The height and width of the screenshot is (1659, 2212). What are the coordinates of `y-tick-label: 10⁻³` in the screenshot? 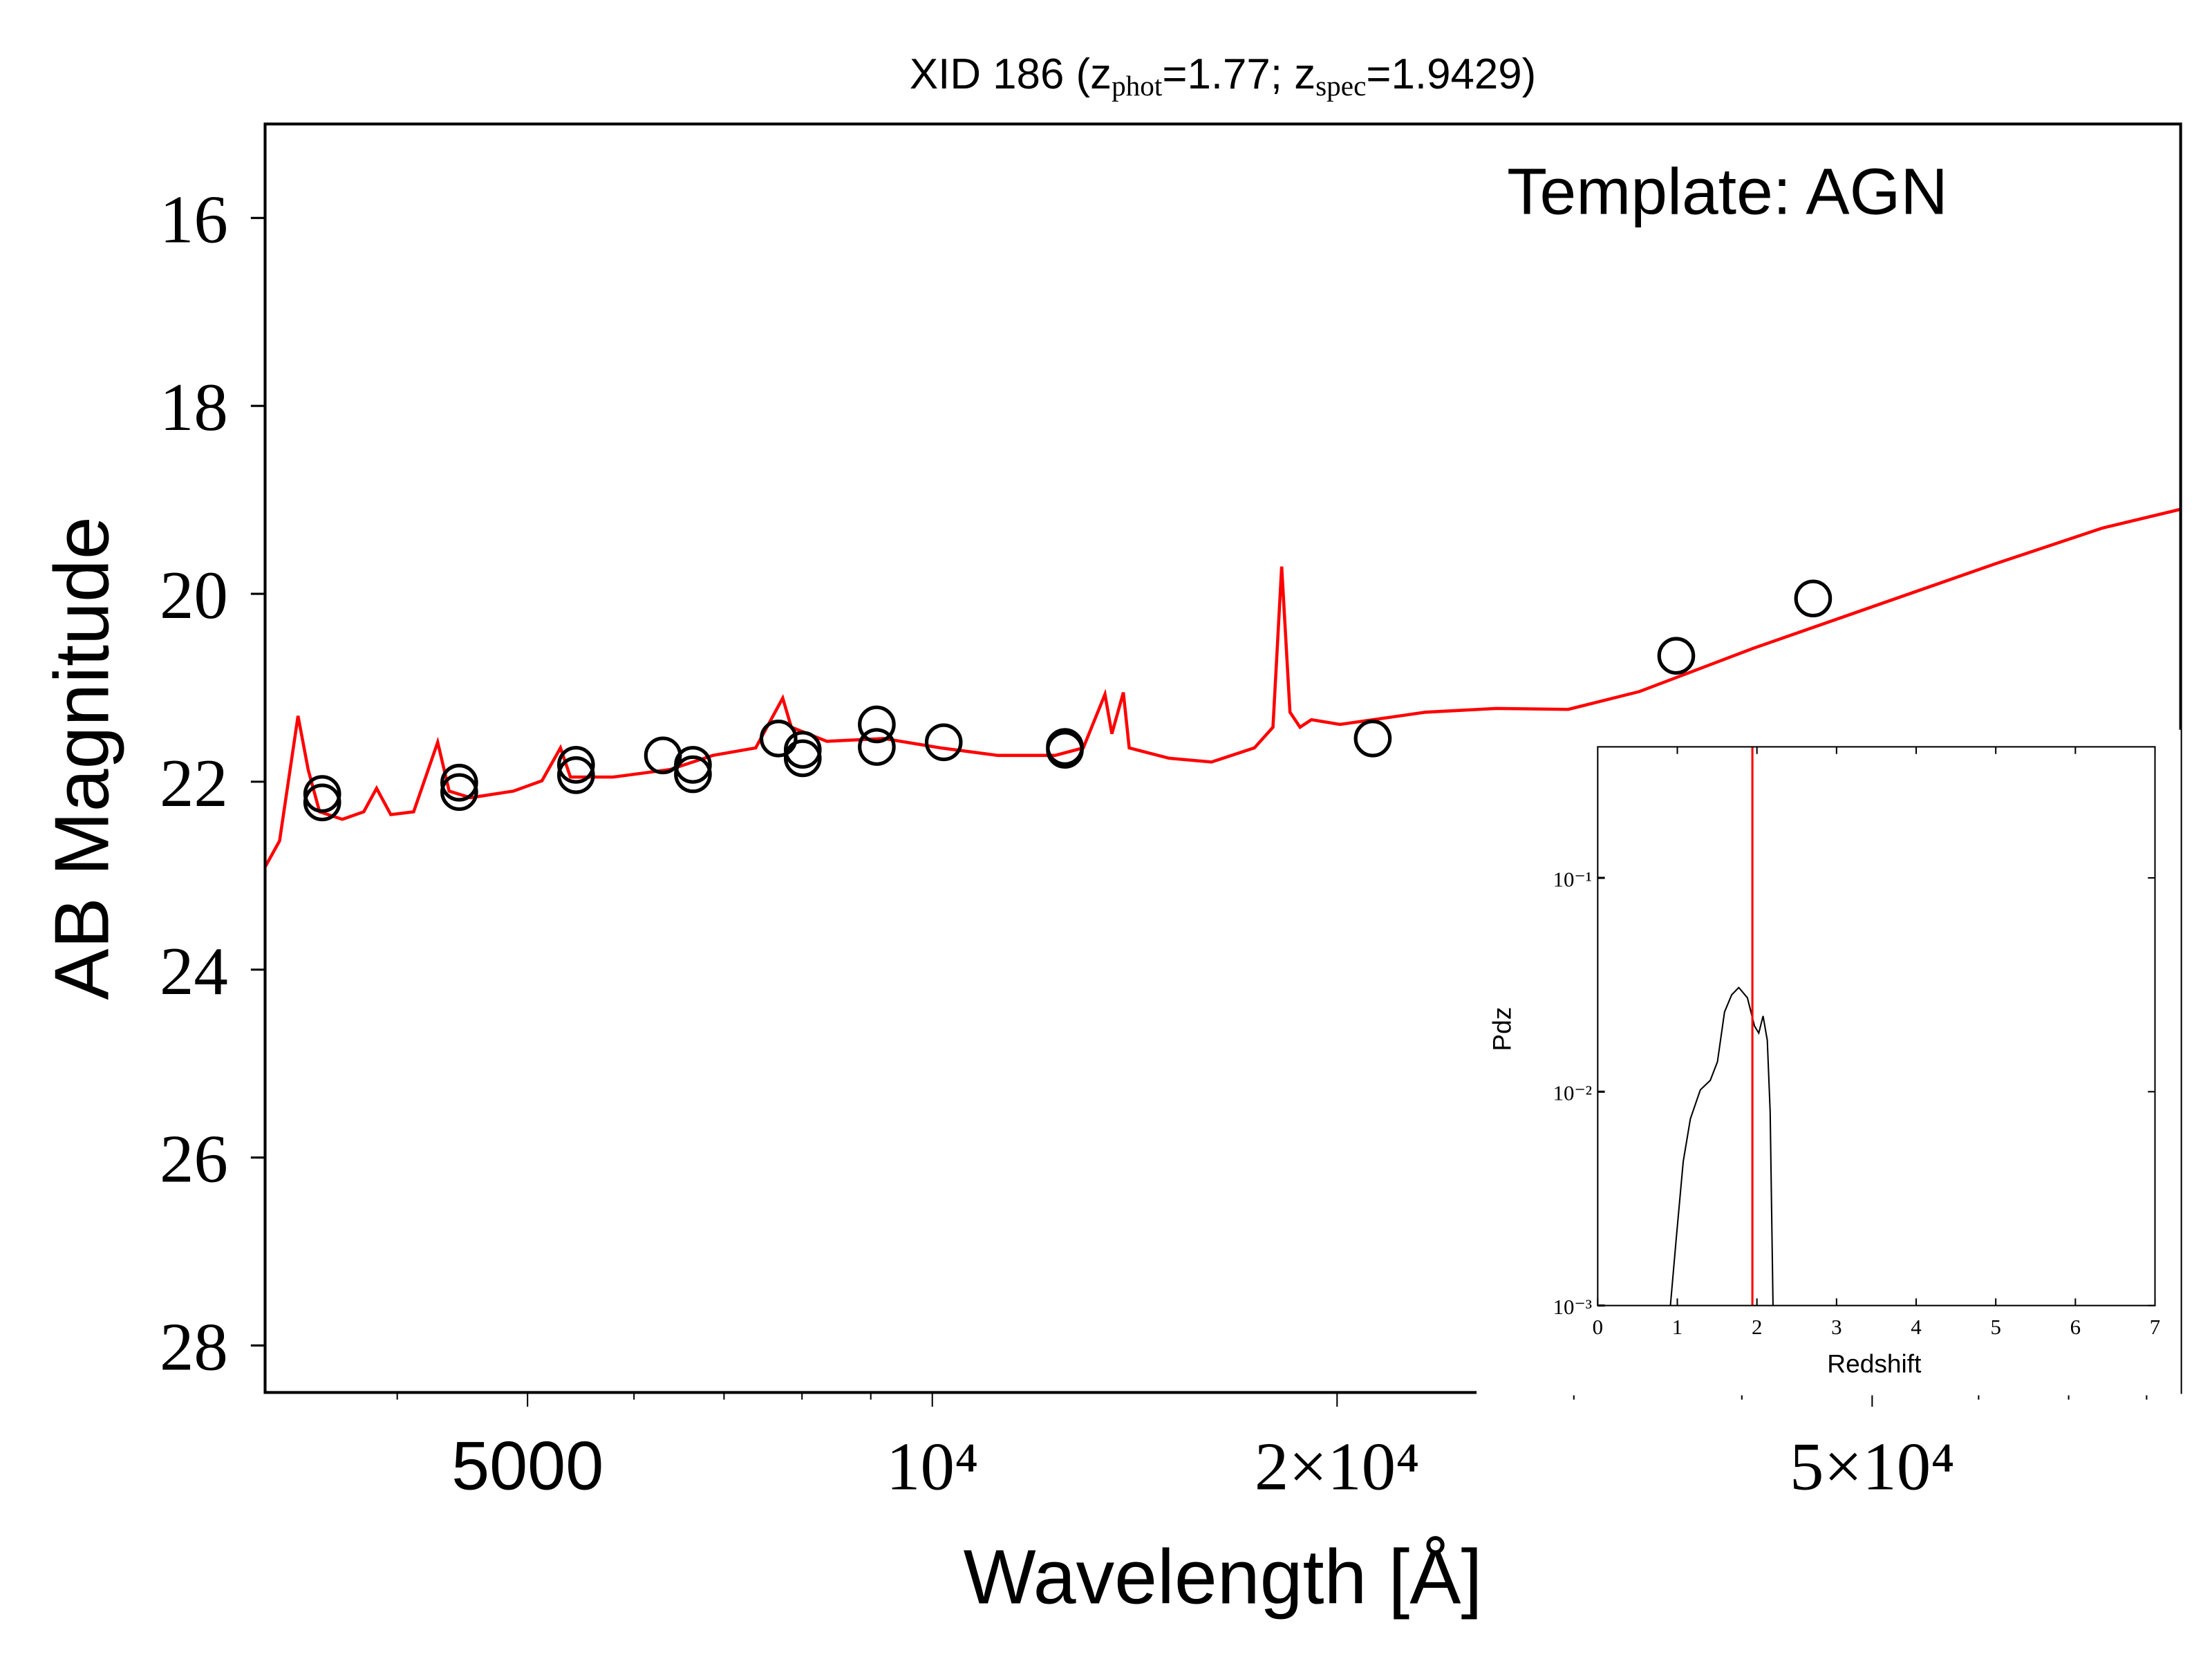 It's located at (1573, 1307).